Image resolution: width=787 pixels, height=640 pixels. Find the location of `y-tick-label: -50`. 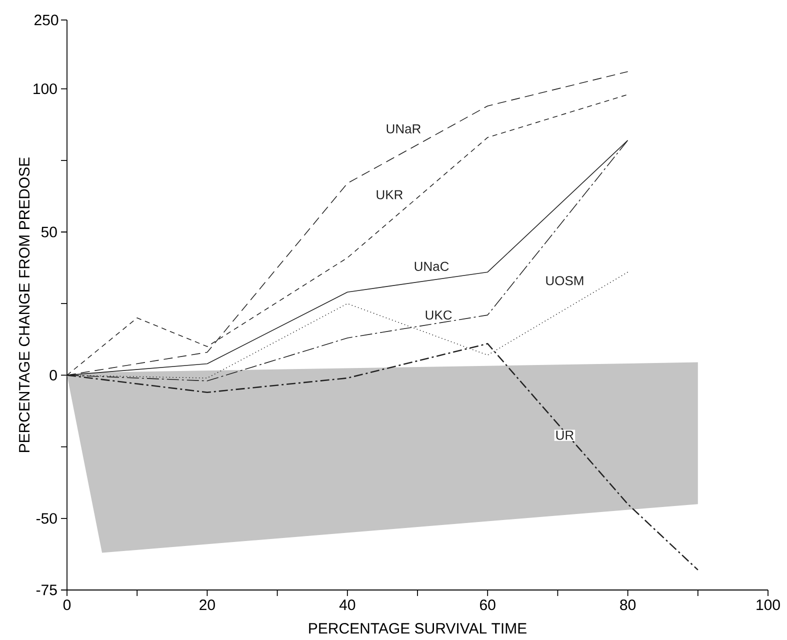

y-tick-label: -50 is located at coordinates (46, 518).